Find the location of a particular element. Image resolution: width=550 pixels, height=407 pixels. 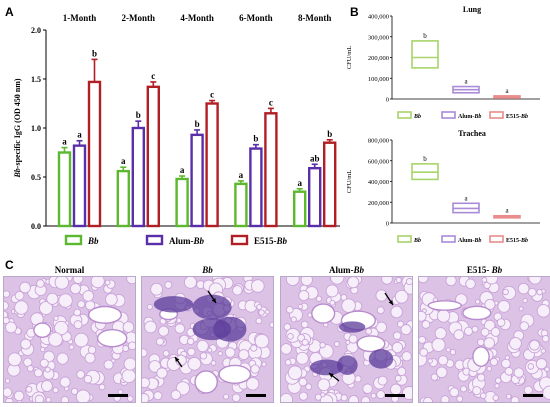

b-ytick-label: 300,000 is located at coordinates (378, 37).